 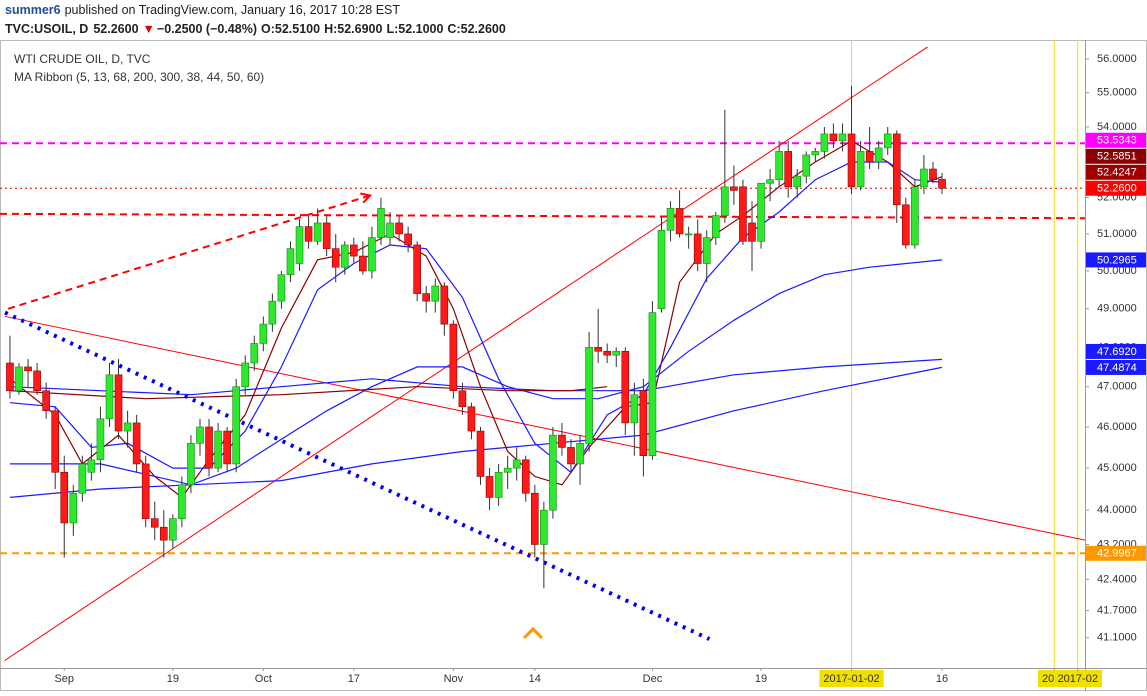 I want to click on x-tick-label: 2017-01-02, so click(x=851, y=679).